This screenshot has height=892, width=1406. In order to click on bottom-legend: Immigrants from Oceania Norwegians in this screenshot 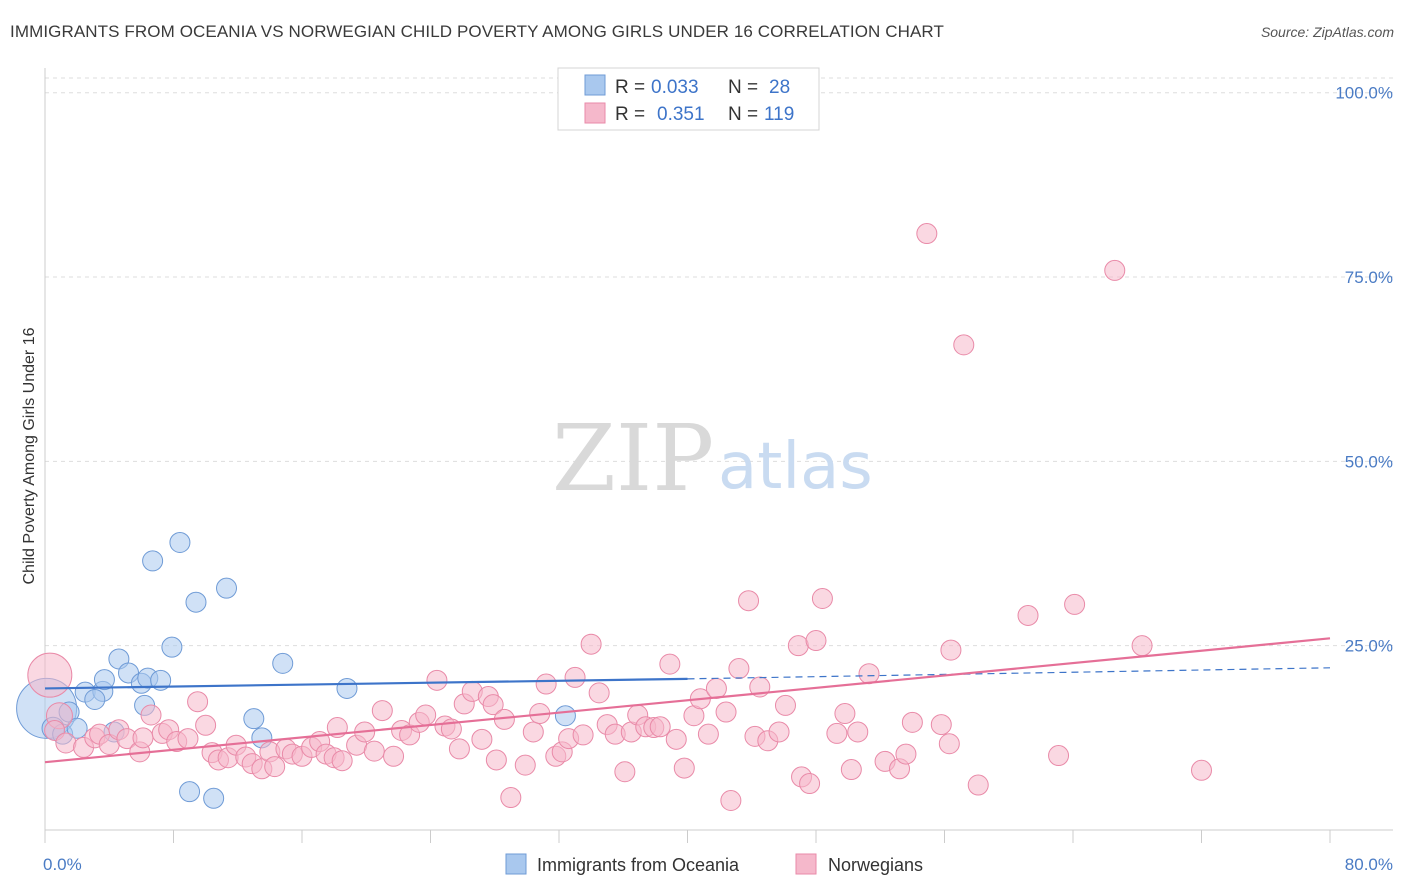, I will do `click(714, 864)`.